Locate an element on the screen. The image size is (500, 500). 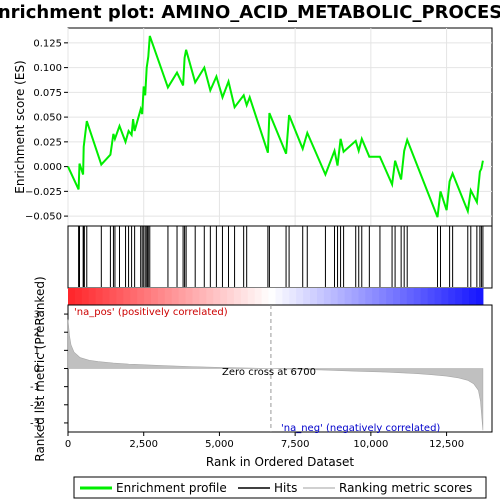
positive-correlation-label: 'na_pos' (positively correlated) is located at coordinates (151, 312).